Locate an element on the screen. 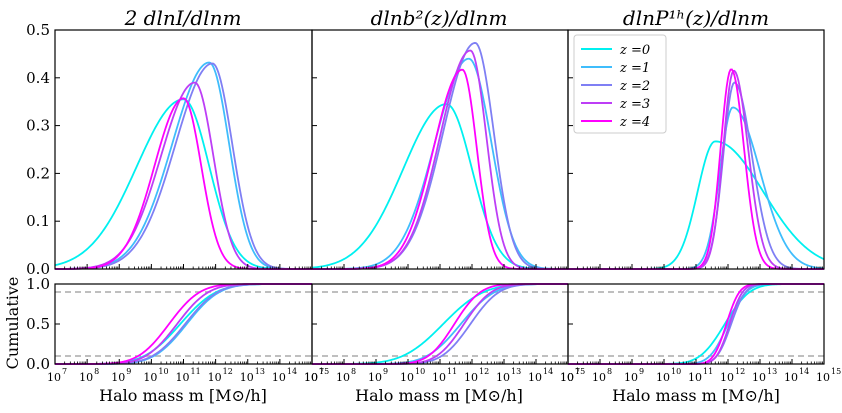 Image resolution: width=842 pixels, height=413 pixels. curve-panel1-z0 is located at coordinates (183, 184).